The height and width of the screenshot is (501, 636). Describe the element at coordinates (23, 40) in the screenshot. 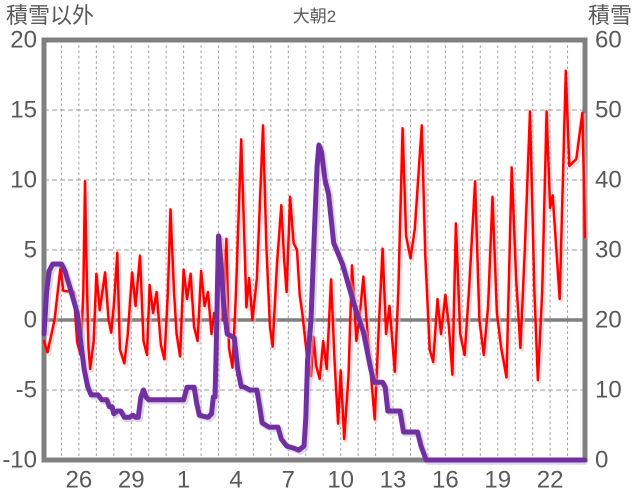

I see `left-axis-tick-label: 20` at that location.